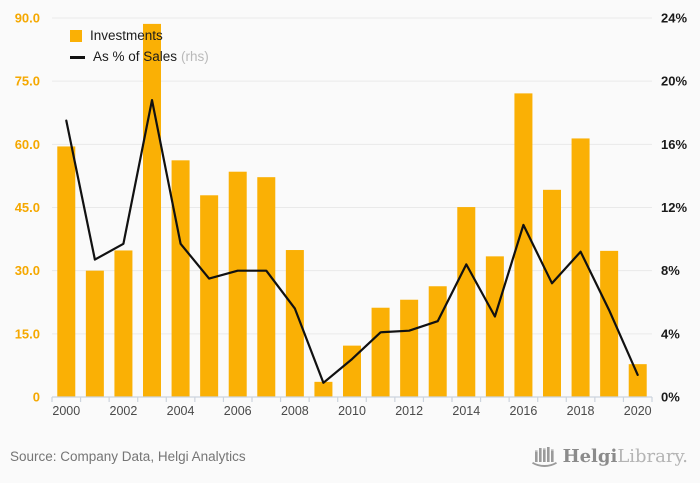 The height and width of the screenshot is (483, 700). I want to click on svg-text: 2002, so click(124, 411).